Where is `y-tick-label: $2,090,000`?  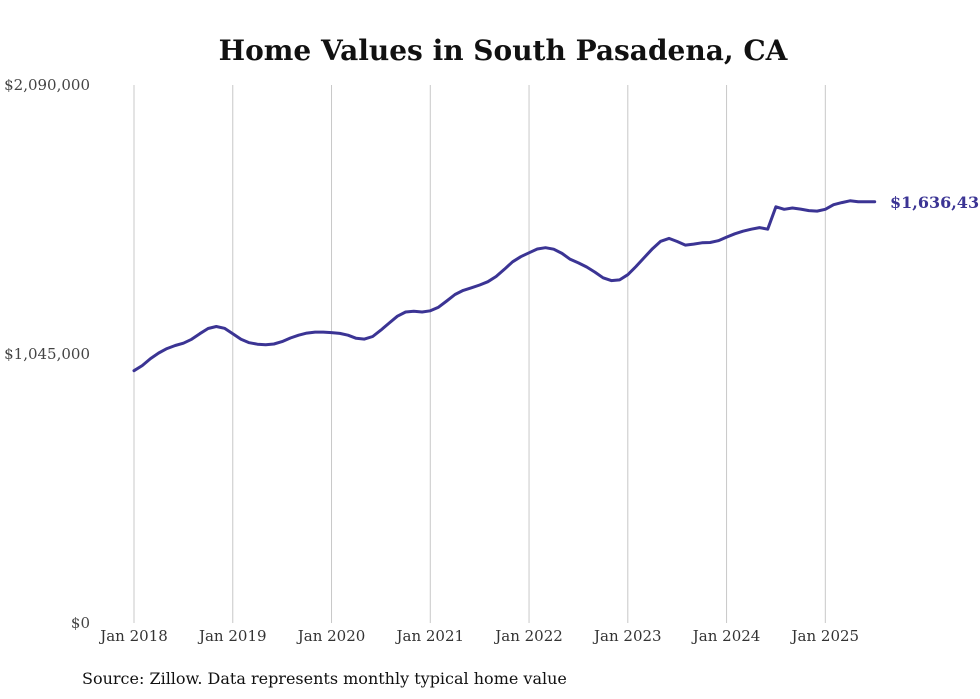
y-tick-label: $2,090,000 is located at coordinates (47, 85).